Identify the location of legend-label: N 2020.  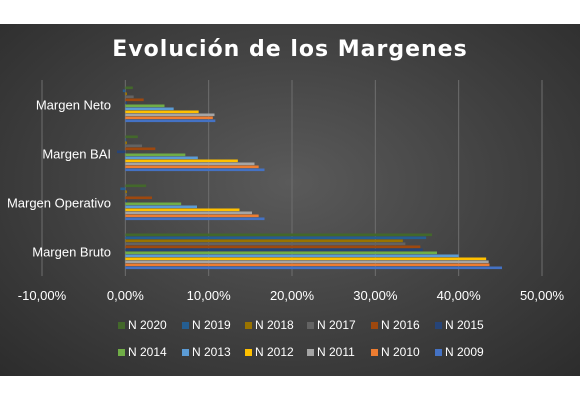
(147, 325).